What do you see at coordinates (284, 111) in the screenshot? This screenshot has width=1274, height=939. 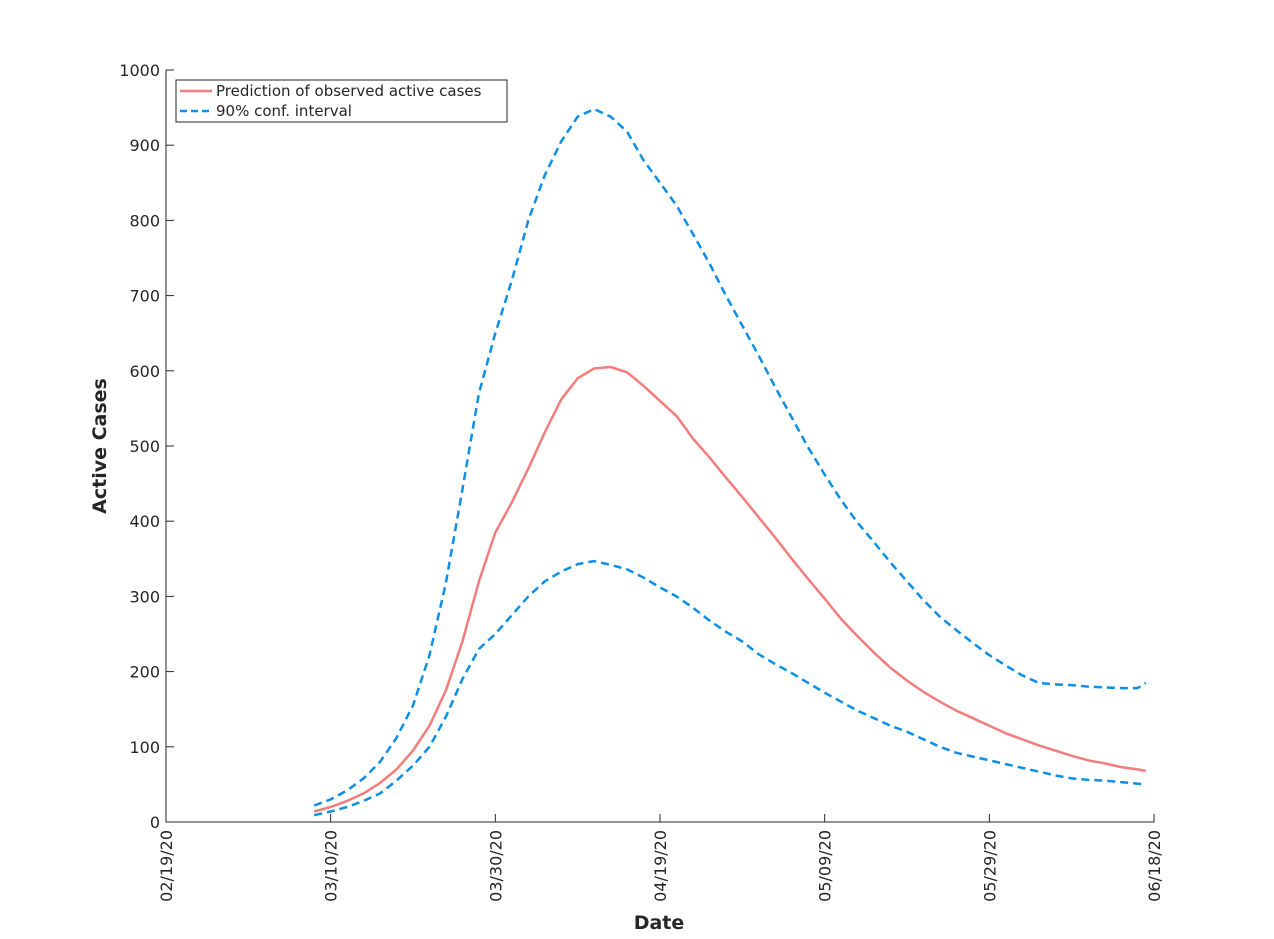 I see `legend-label: 90% conf. interval` at bounding box center [284, 111].